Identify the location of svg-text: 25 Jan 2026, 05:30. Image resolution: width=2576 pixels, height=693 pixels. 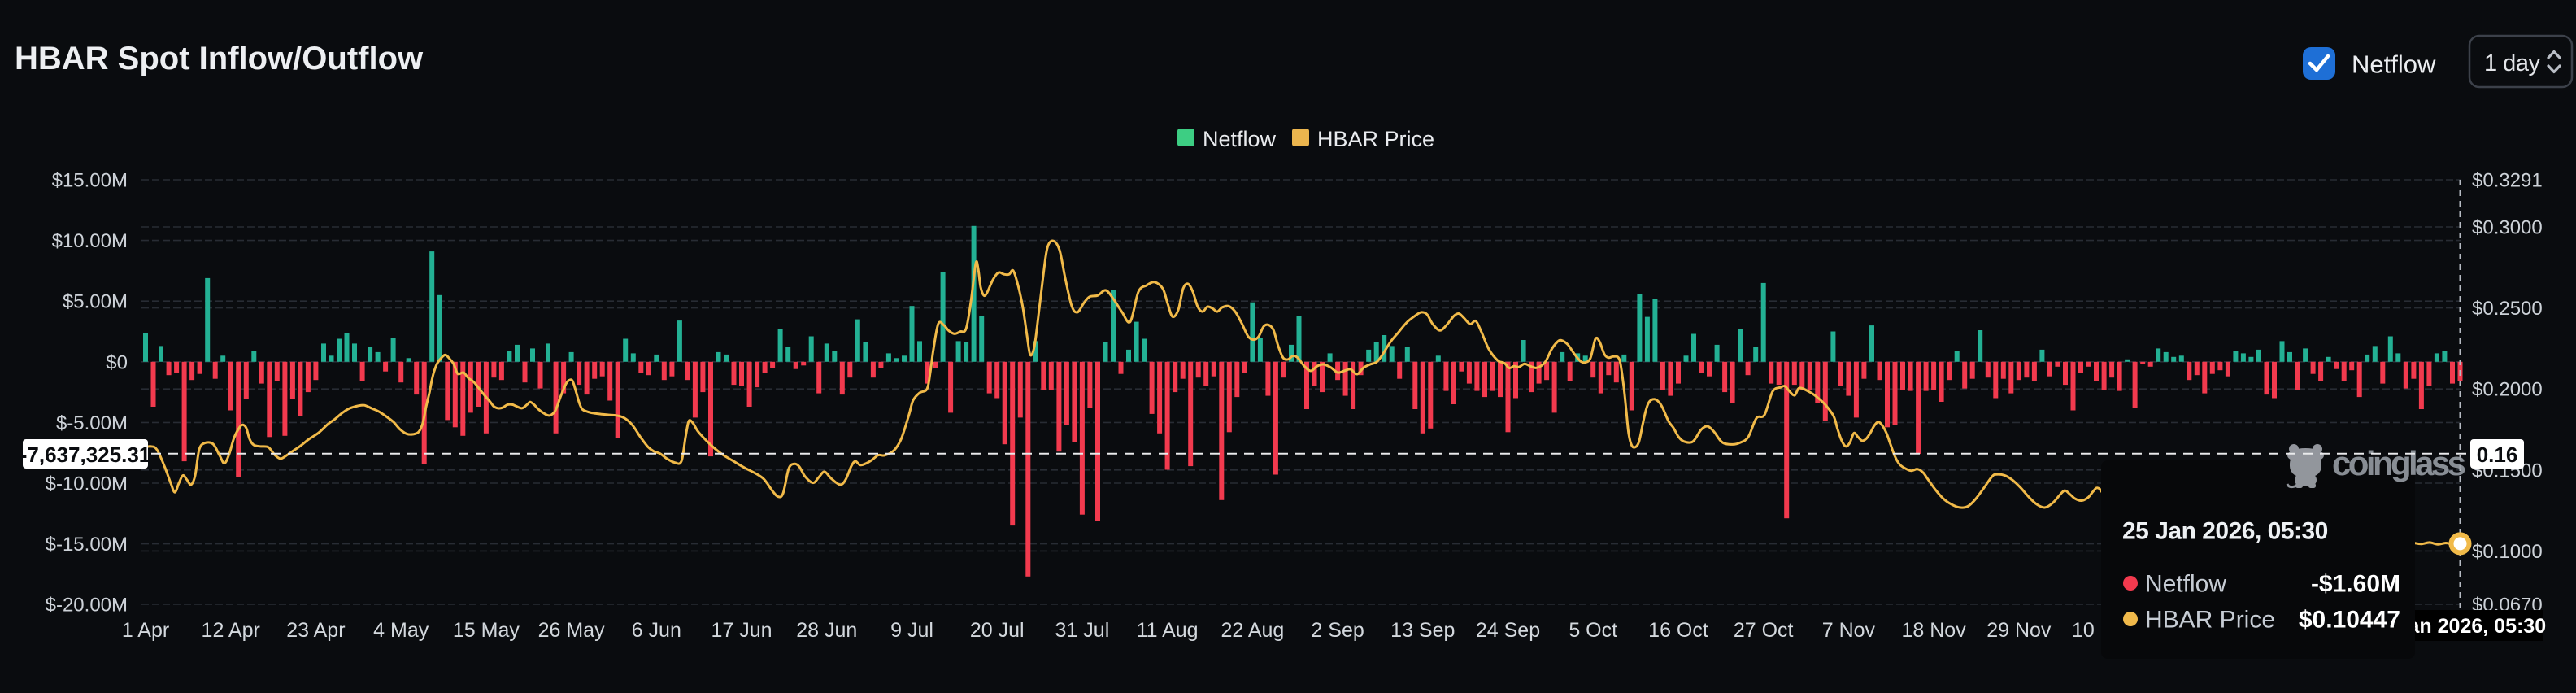
(2225, 531).